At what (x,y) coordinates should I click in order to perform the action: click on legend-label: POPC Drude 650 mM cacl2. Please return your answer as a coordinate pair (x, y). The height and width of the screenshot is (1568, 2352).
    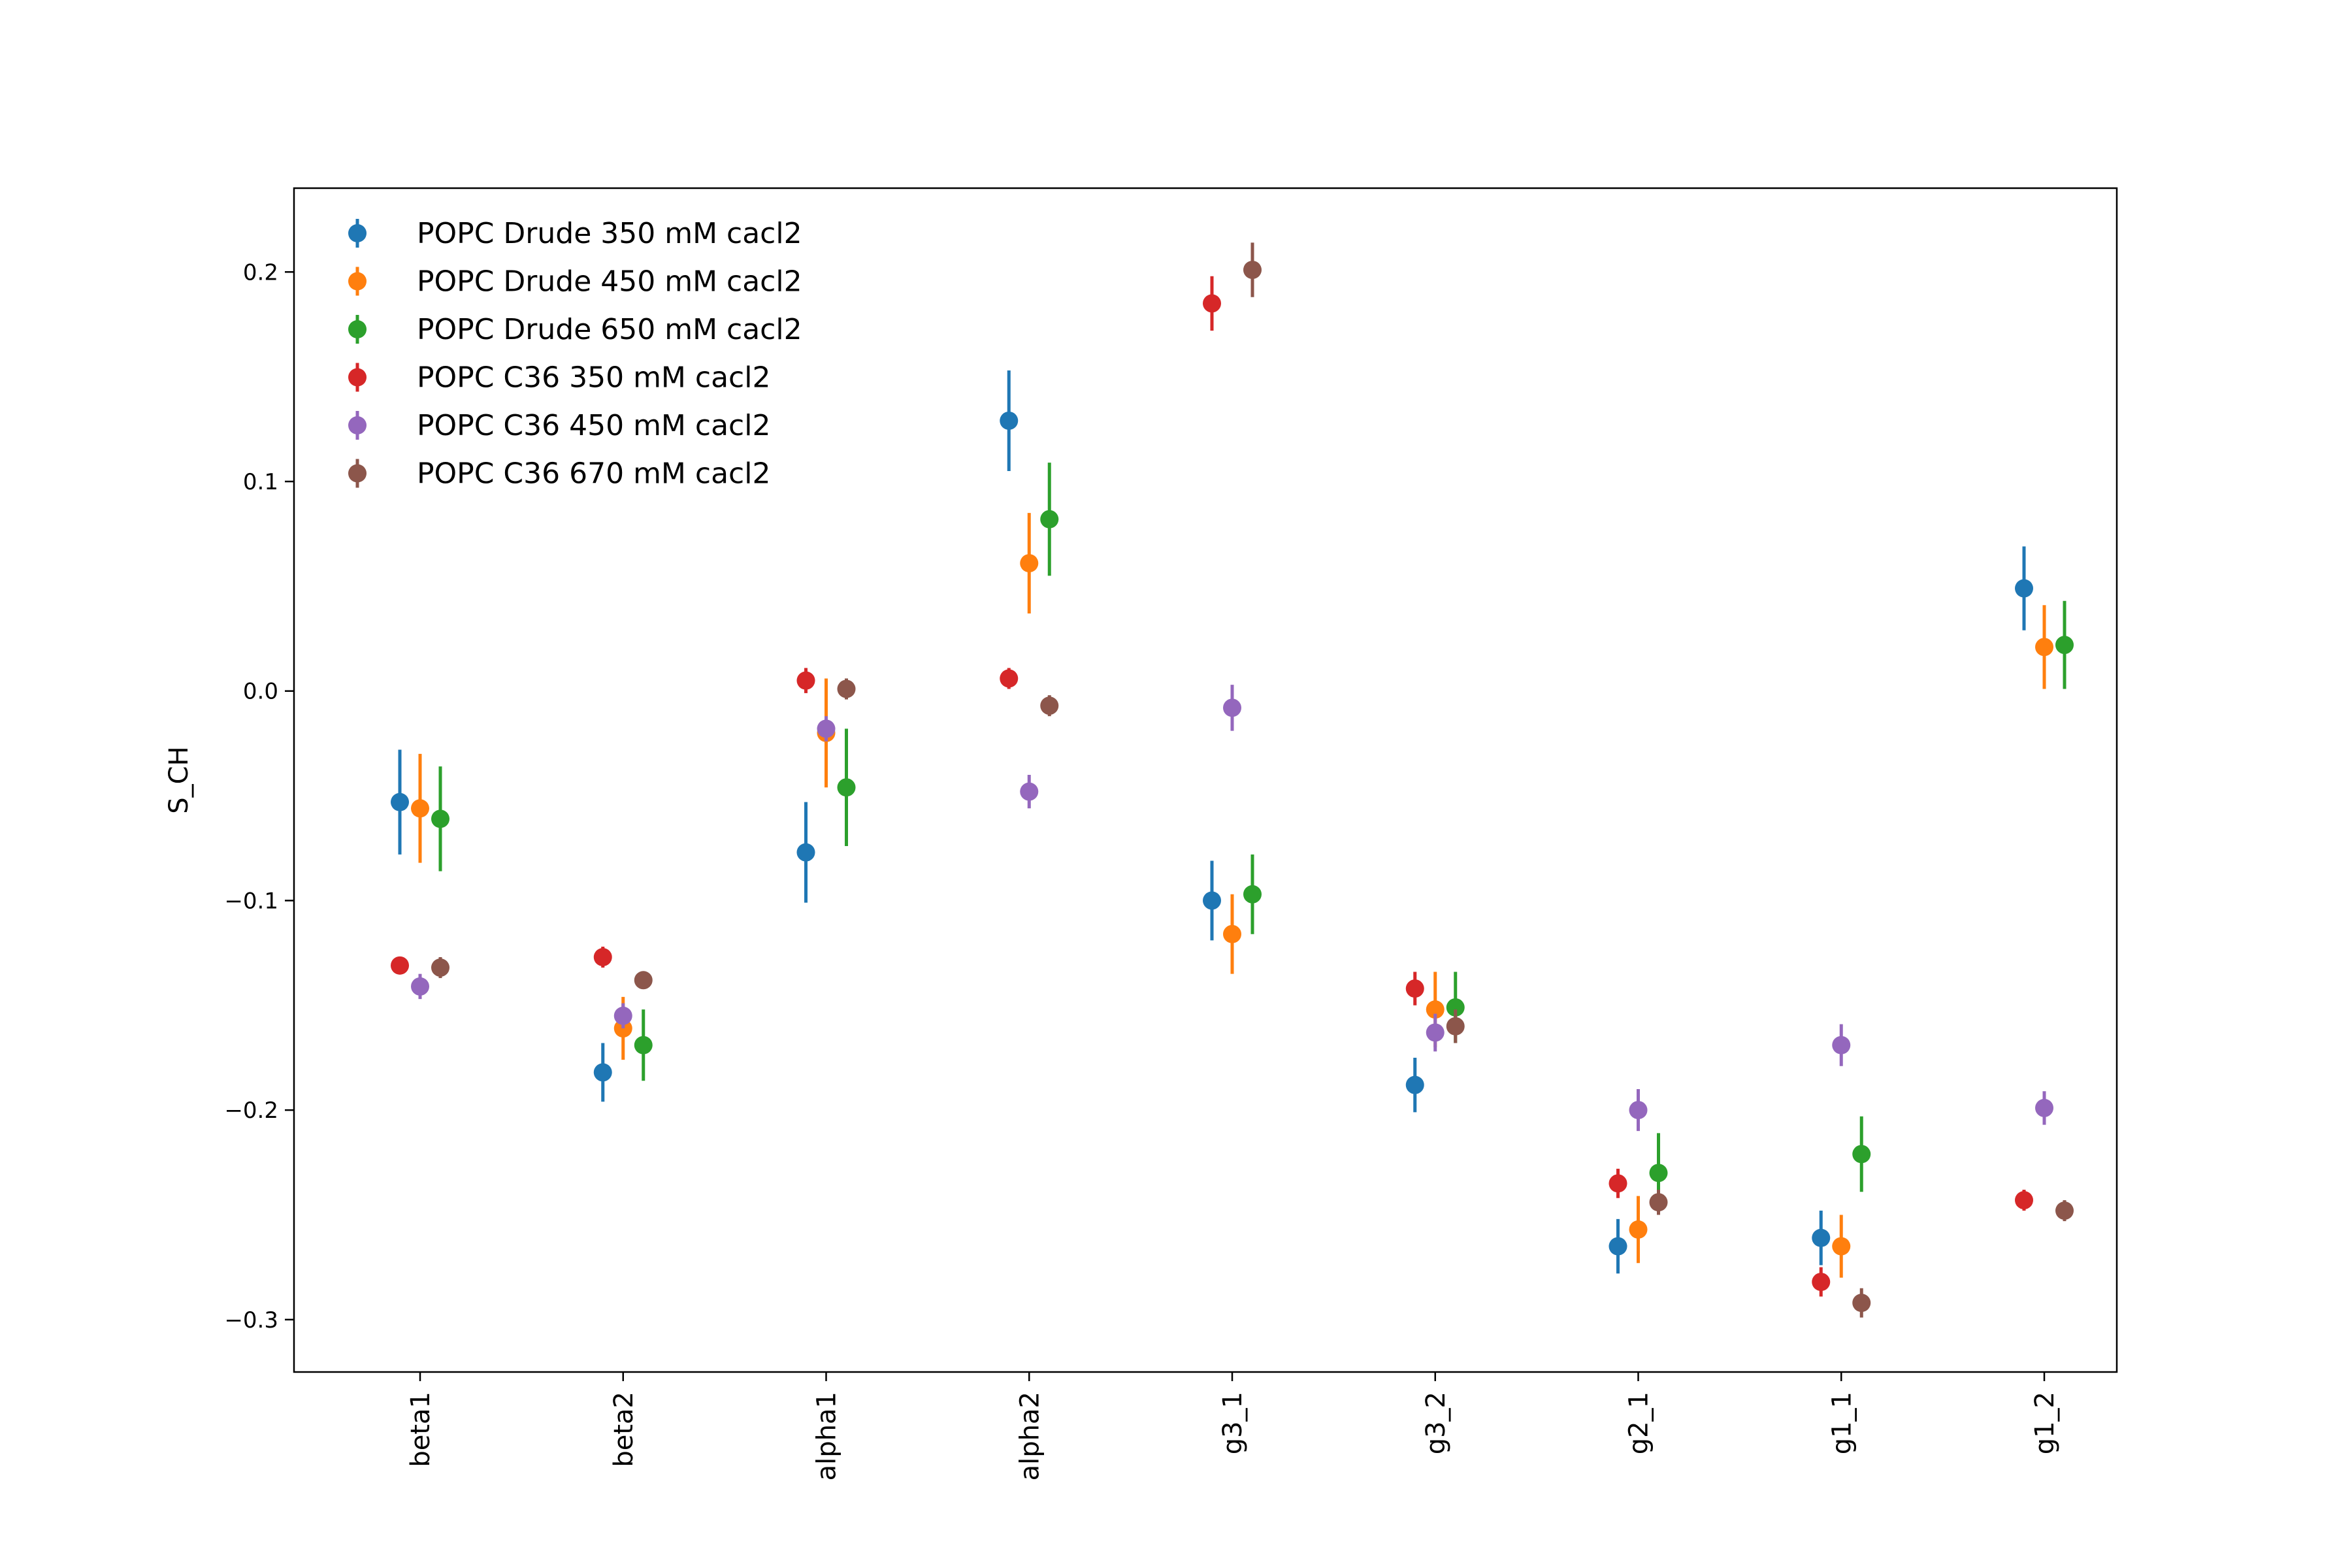
    Looking at the image, I should click on (609, 329).